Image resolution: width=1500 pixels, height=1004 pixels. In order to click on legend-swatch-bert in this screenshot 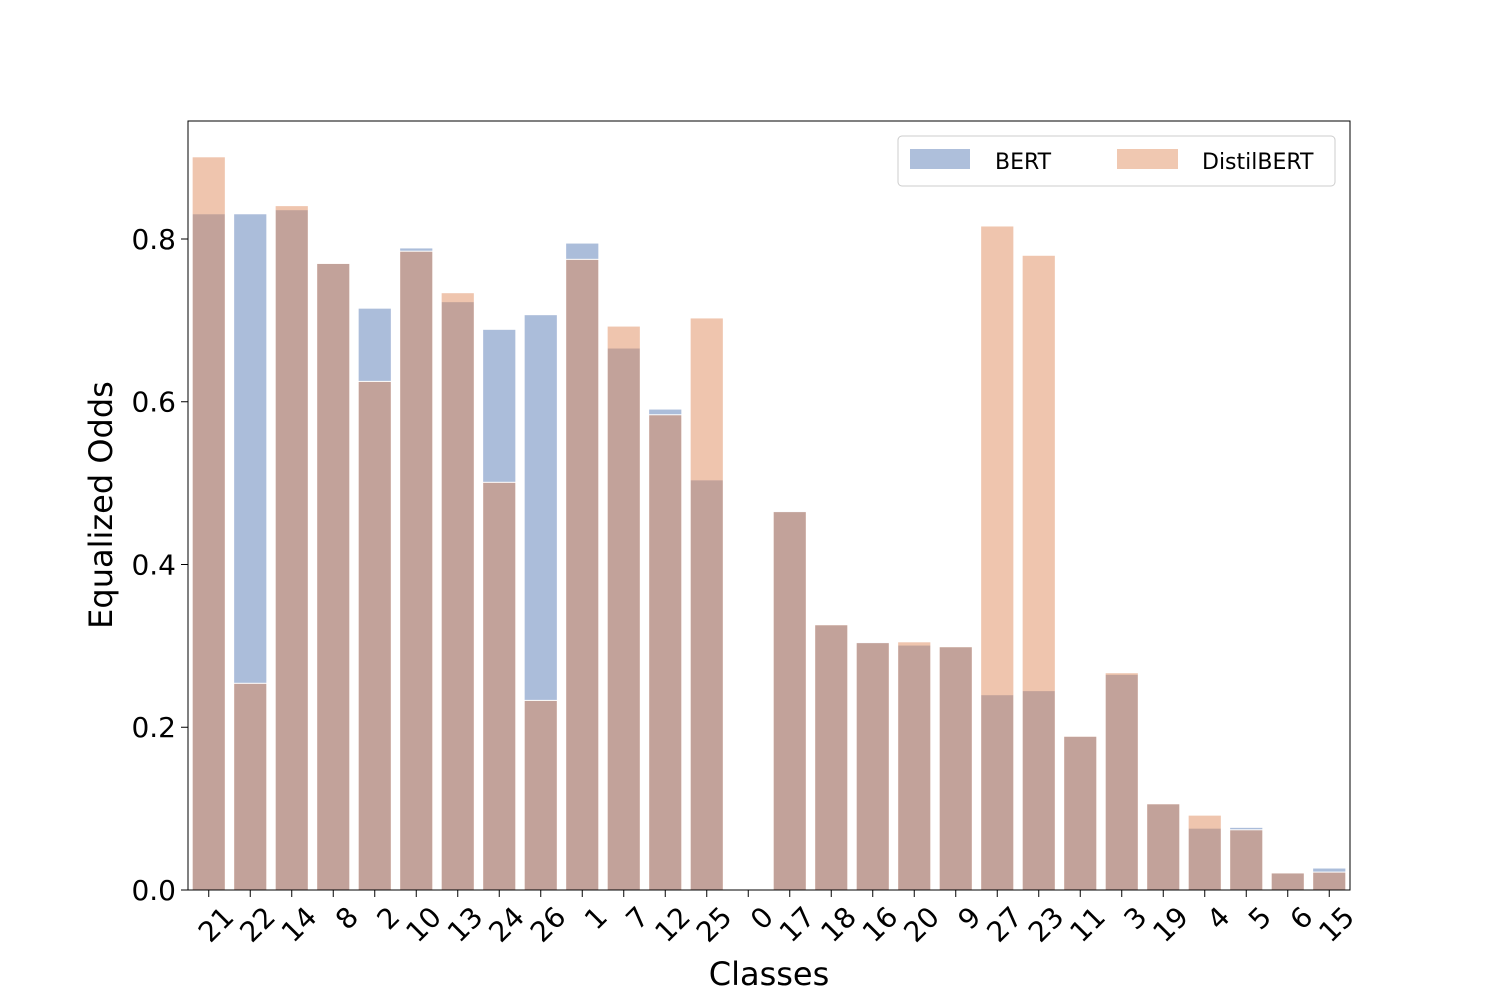, I will do `click(940, 159)`.